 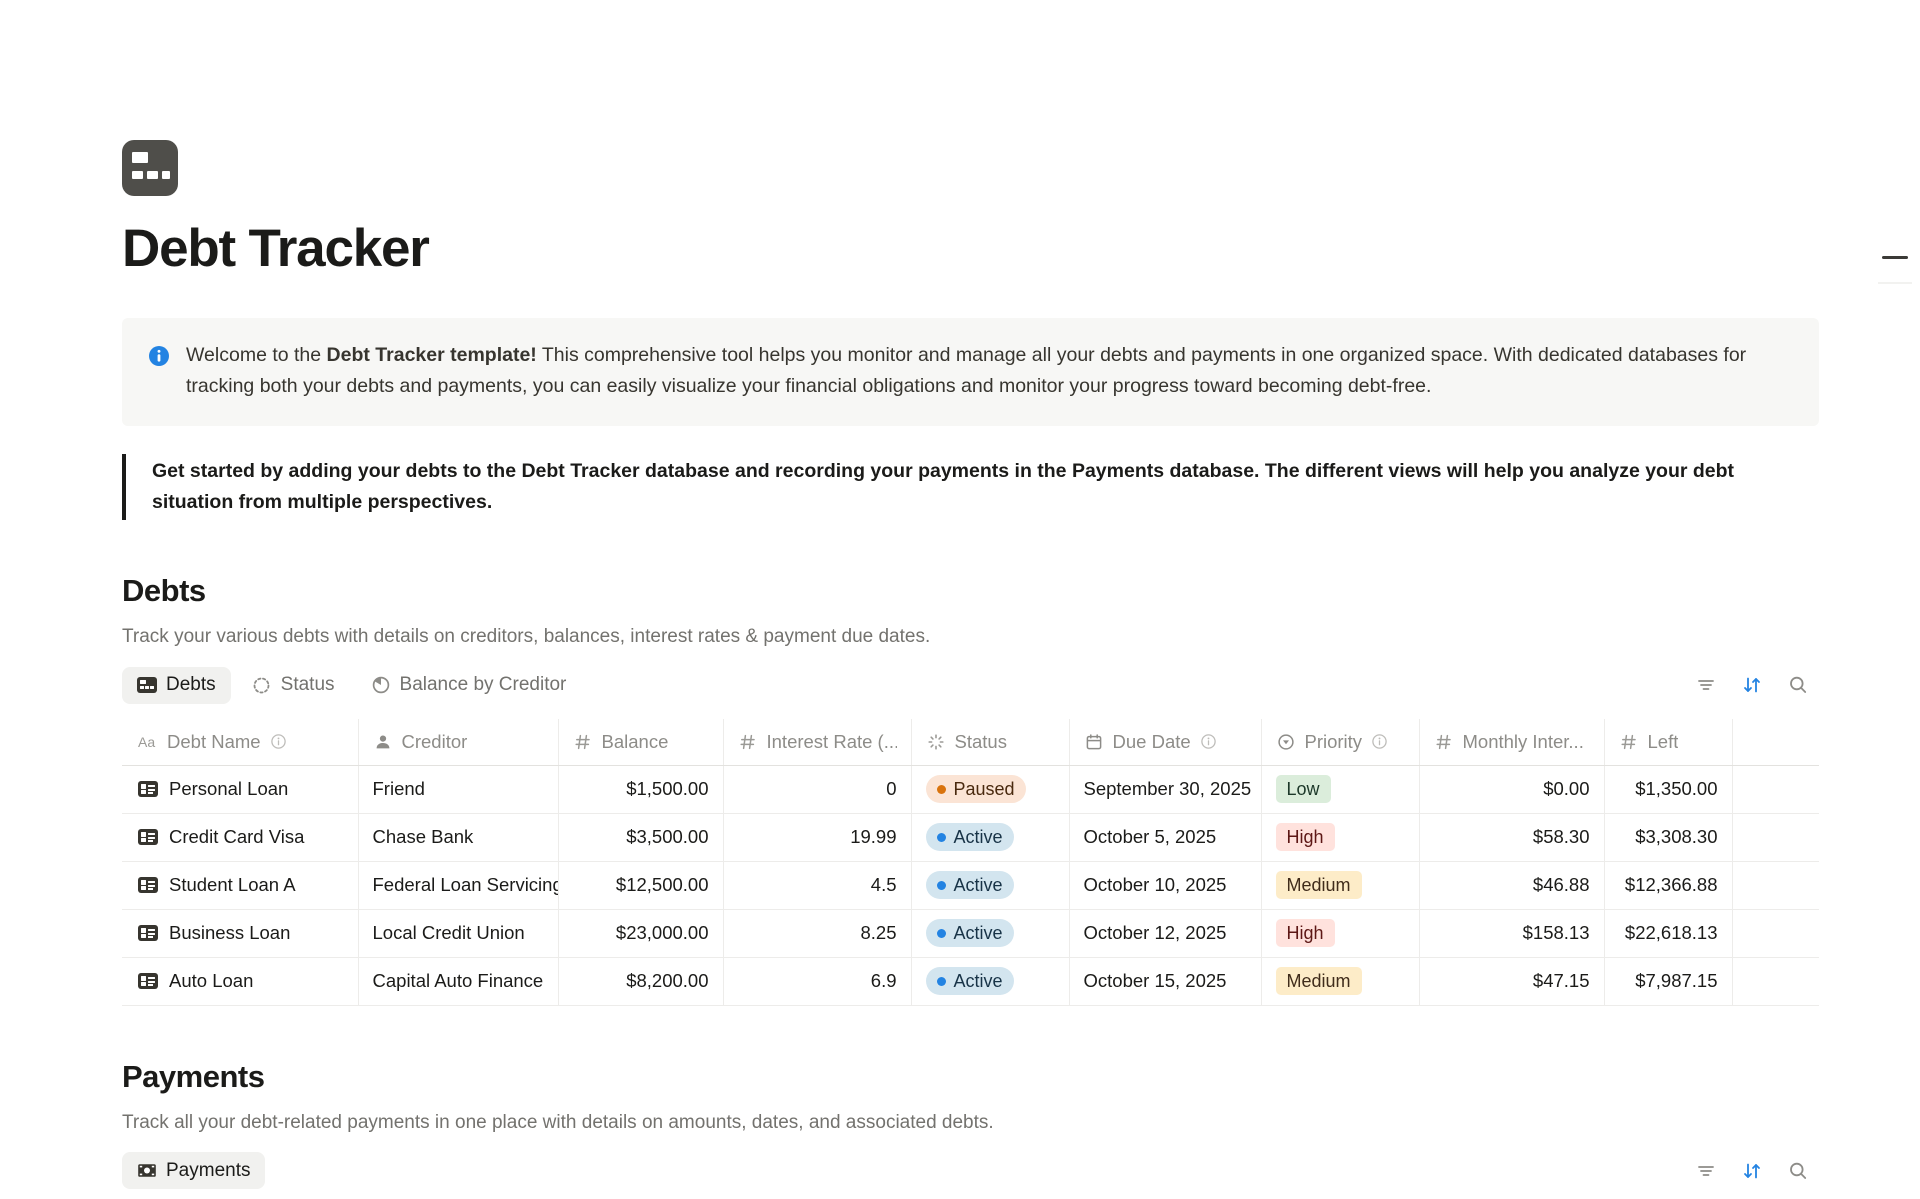 What do you see at coordinates (1340, 742) in the screenshot?
I see `column-header-priority: Priority` at bounding box center [1340, 742].